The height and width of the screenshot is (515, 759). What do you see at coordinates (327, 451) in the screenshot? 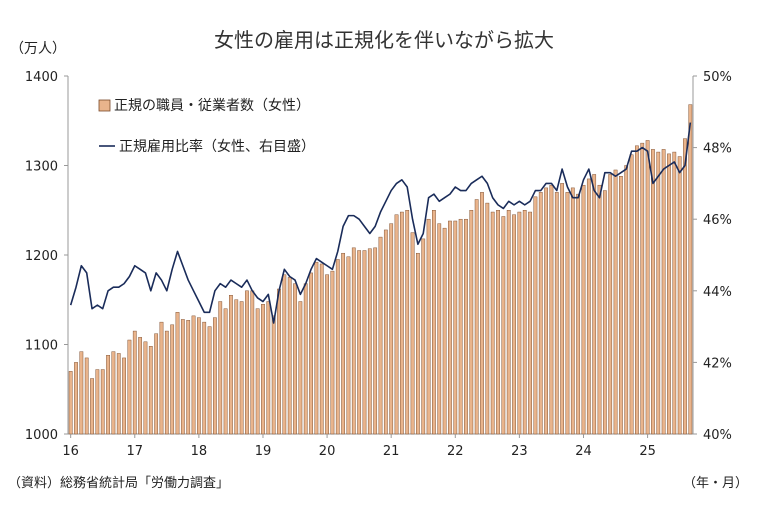
I see `x-tick-label: 20` at bounding box center [327, 451].